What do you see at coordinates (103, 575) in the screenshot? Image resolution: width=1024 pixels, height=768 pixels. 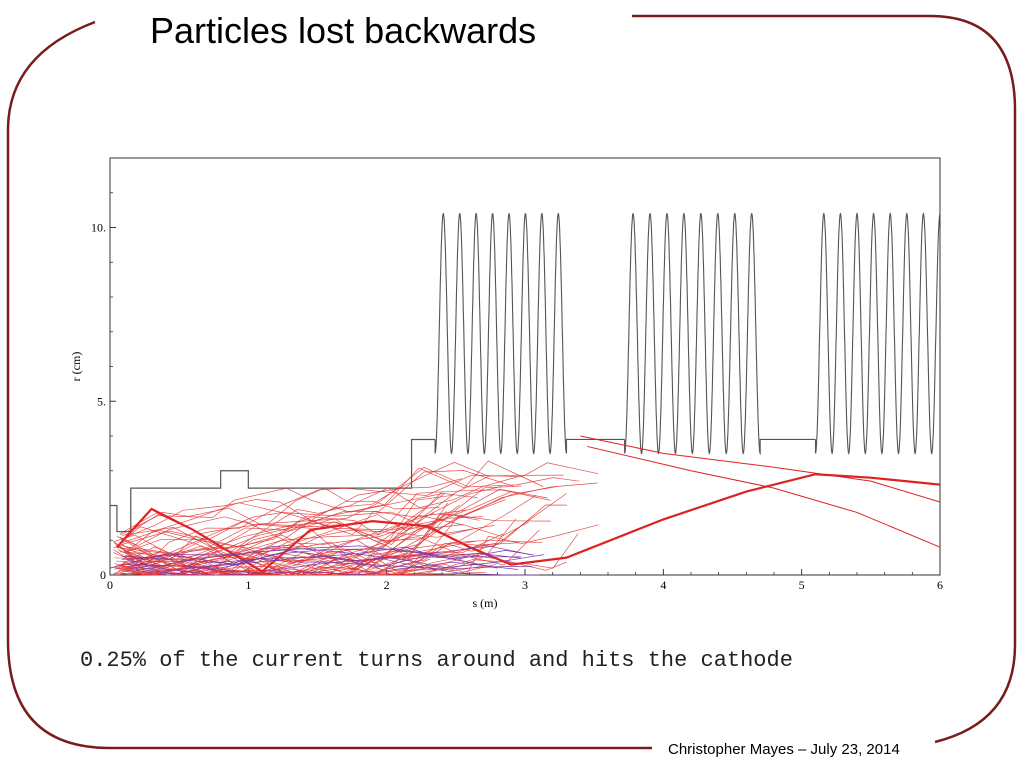 I see `y-tick-label: 0` at bounding box center [103, 575].